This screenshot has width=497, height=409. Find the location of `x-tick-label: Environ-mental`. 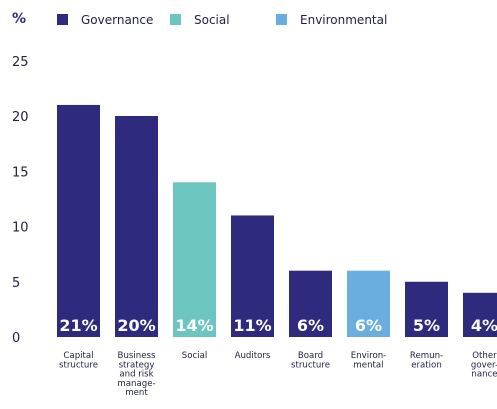

x-tick-label: Environ-mental is located at coordinates (369, 360).